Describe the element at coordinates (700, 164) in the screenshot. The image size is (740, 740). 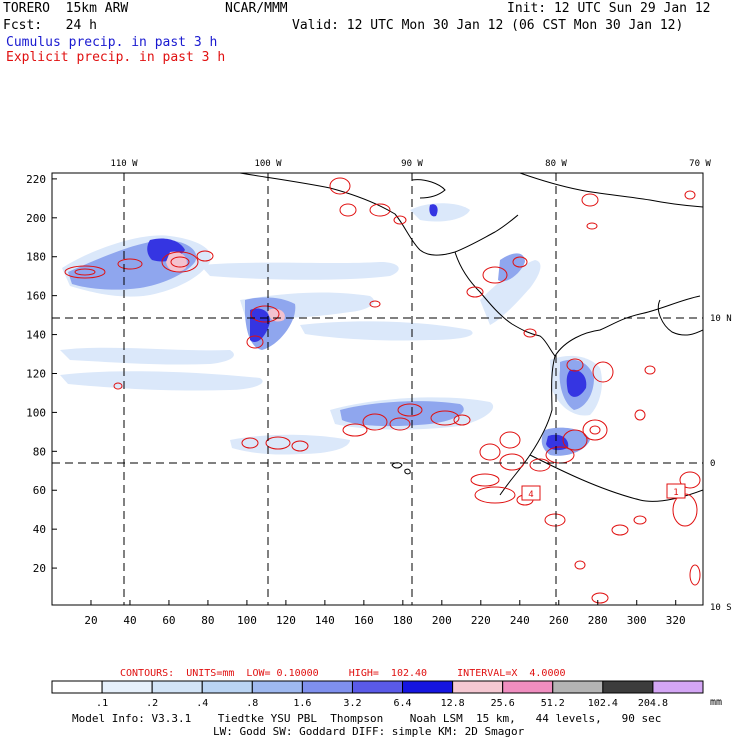
I see `lon-label: 70 W` at that location.